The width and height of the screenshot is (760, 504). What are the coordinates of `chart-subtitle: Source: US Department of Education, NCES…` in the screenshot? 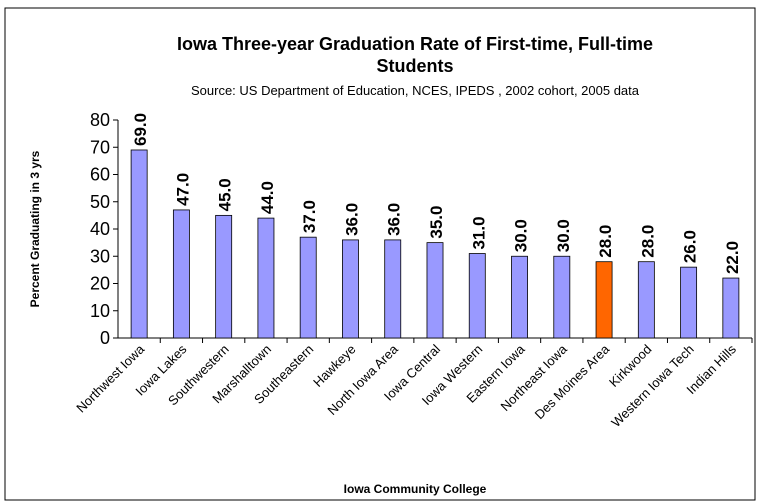 It's located at (415, 90).